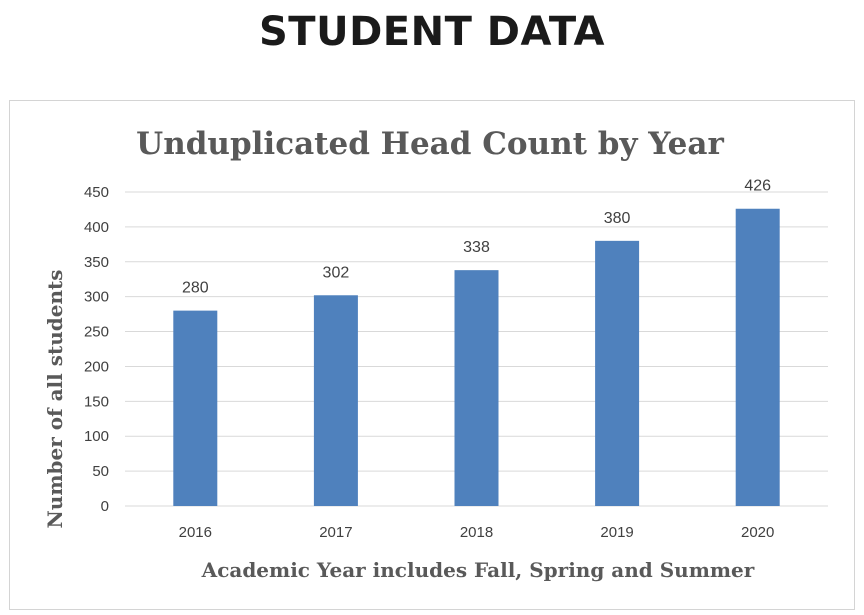 Image resolution: width=864 pixels, height=615 pixels. What do you see at coordinates (336, 272) in the screenshot?
I see `bar-value-label: 302` at bounding box center [336, 272].